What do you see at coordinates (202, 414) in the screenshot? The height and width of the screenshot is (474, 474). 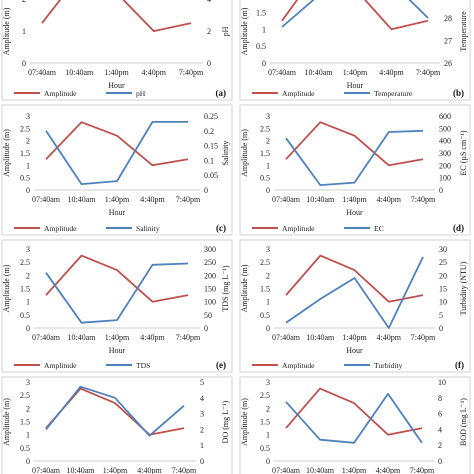 I see `y-right-tick-label: 3` at bounding box center [202, 414].